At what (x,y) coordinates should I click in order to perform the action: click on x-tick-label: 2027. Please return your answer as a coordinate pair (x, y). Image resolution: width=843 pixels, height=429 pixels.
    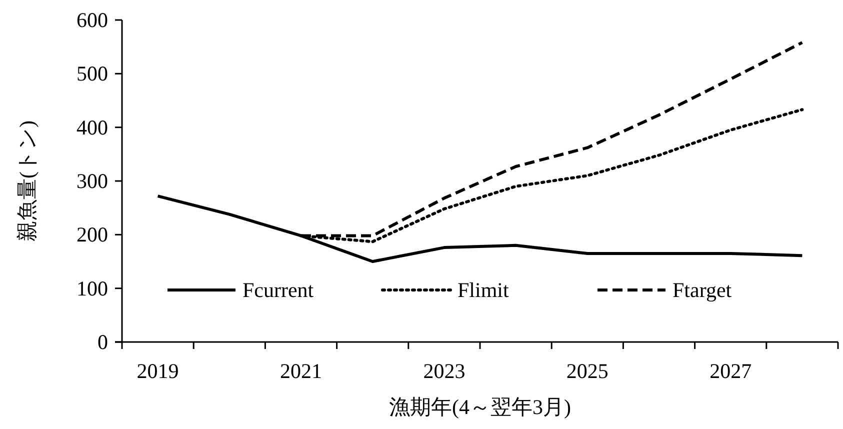
    Looking at the image, I should click on (731, 371).